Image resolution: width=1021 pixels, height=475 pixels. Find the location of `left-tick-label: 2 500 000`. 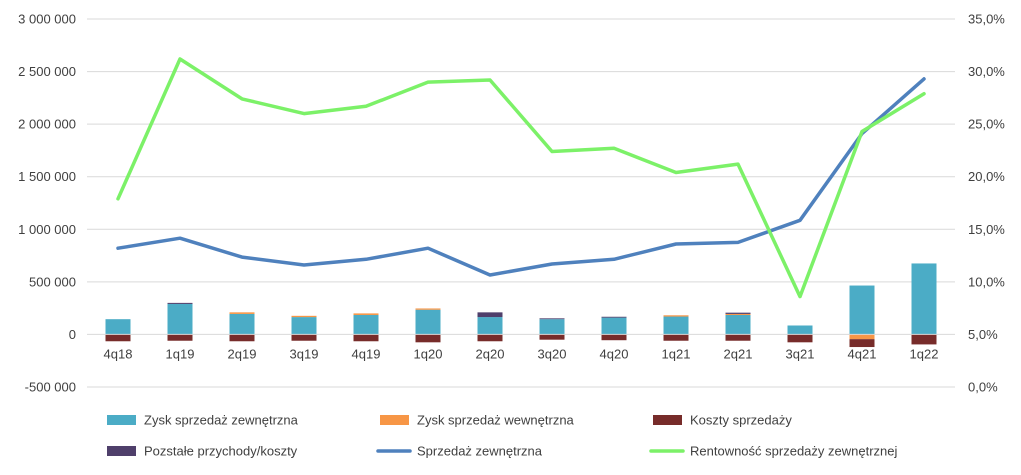

left-tick-label: 2 500 000 is located at coordinates (47, 71).